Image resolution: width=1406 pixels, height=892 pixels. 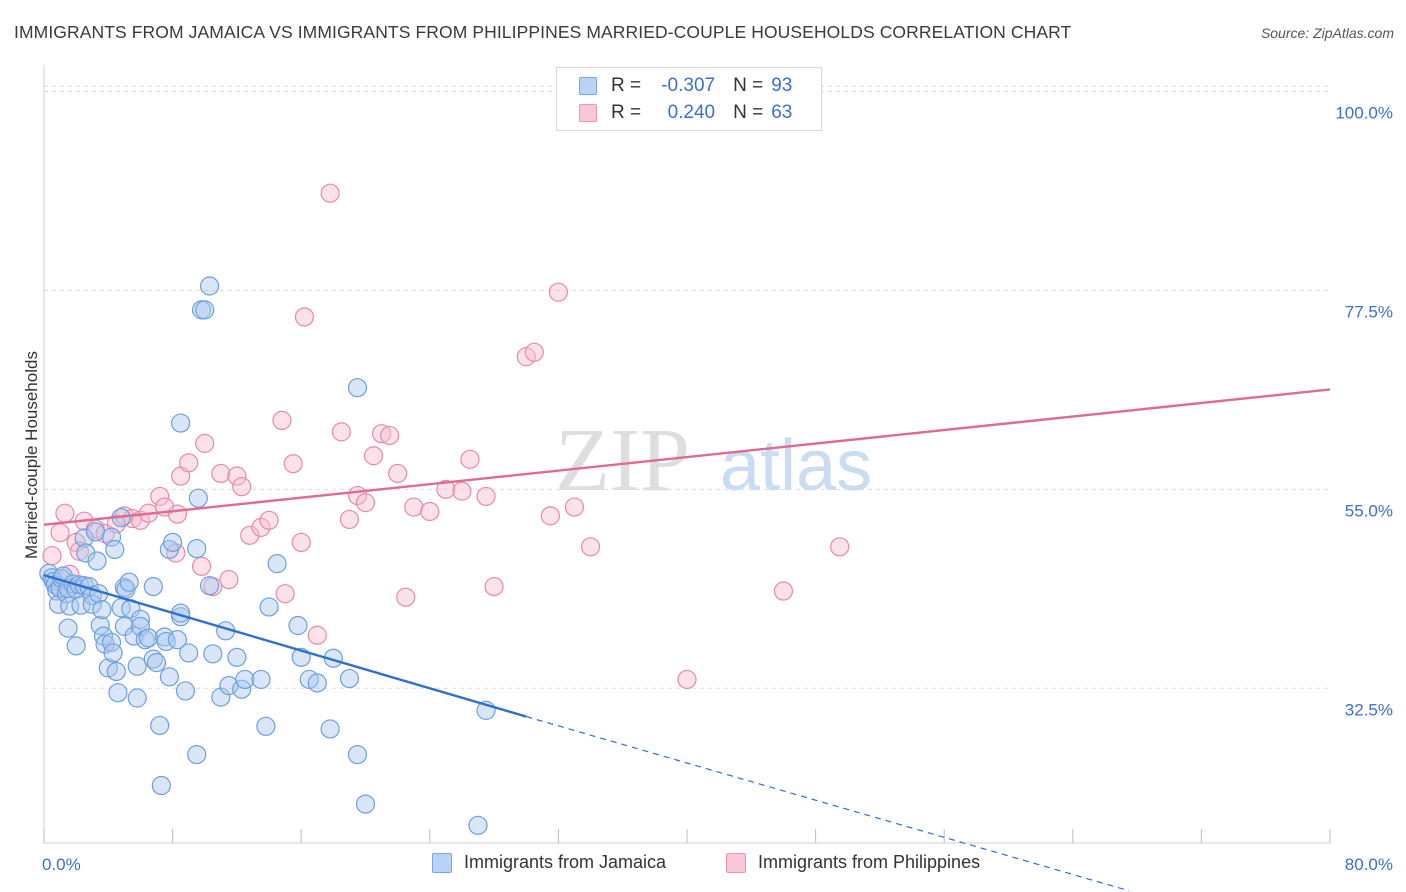 I want to click on legend-swatch-philippines, so click(x=588, y=113).